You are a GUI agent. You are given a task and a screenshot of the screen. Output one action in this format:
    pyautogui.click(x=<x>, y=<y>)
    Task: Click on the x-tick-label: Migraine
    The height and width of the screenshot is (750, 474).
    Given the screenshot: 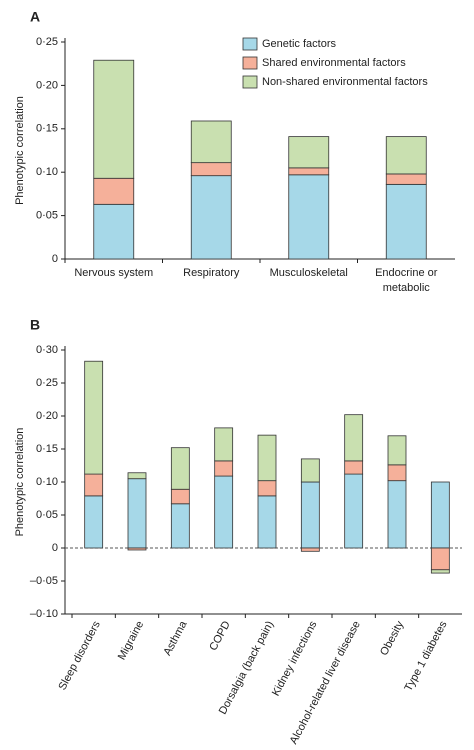 What is the action you would take?
    pyautogui.click(x=131, y=640)
    